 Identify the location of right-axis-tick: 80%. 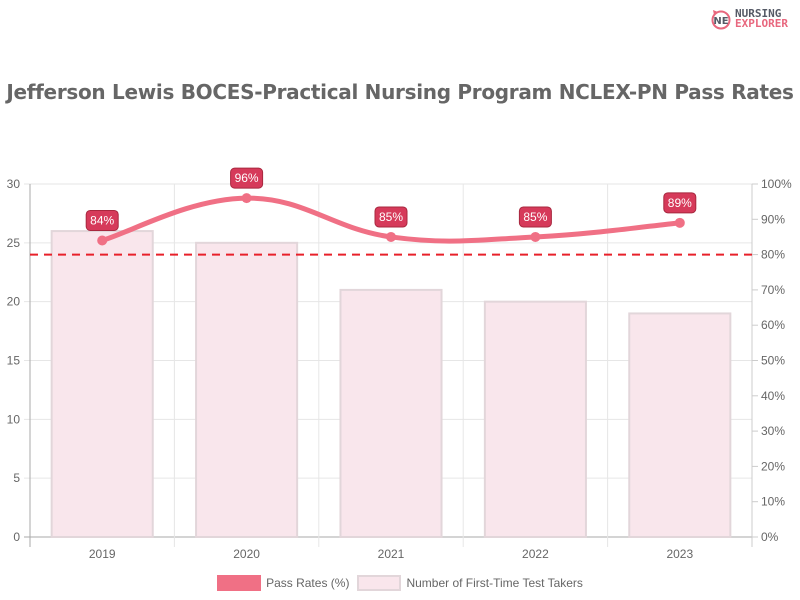
(773, 255).